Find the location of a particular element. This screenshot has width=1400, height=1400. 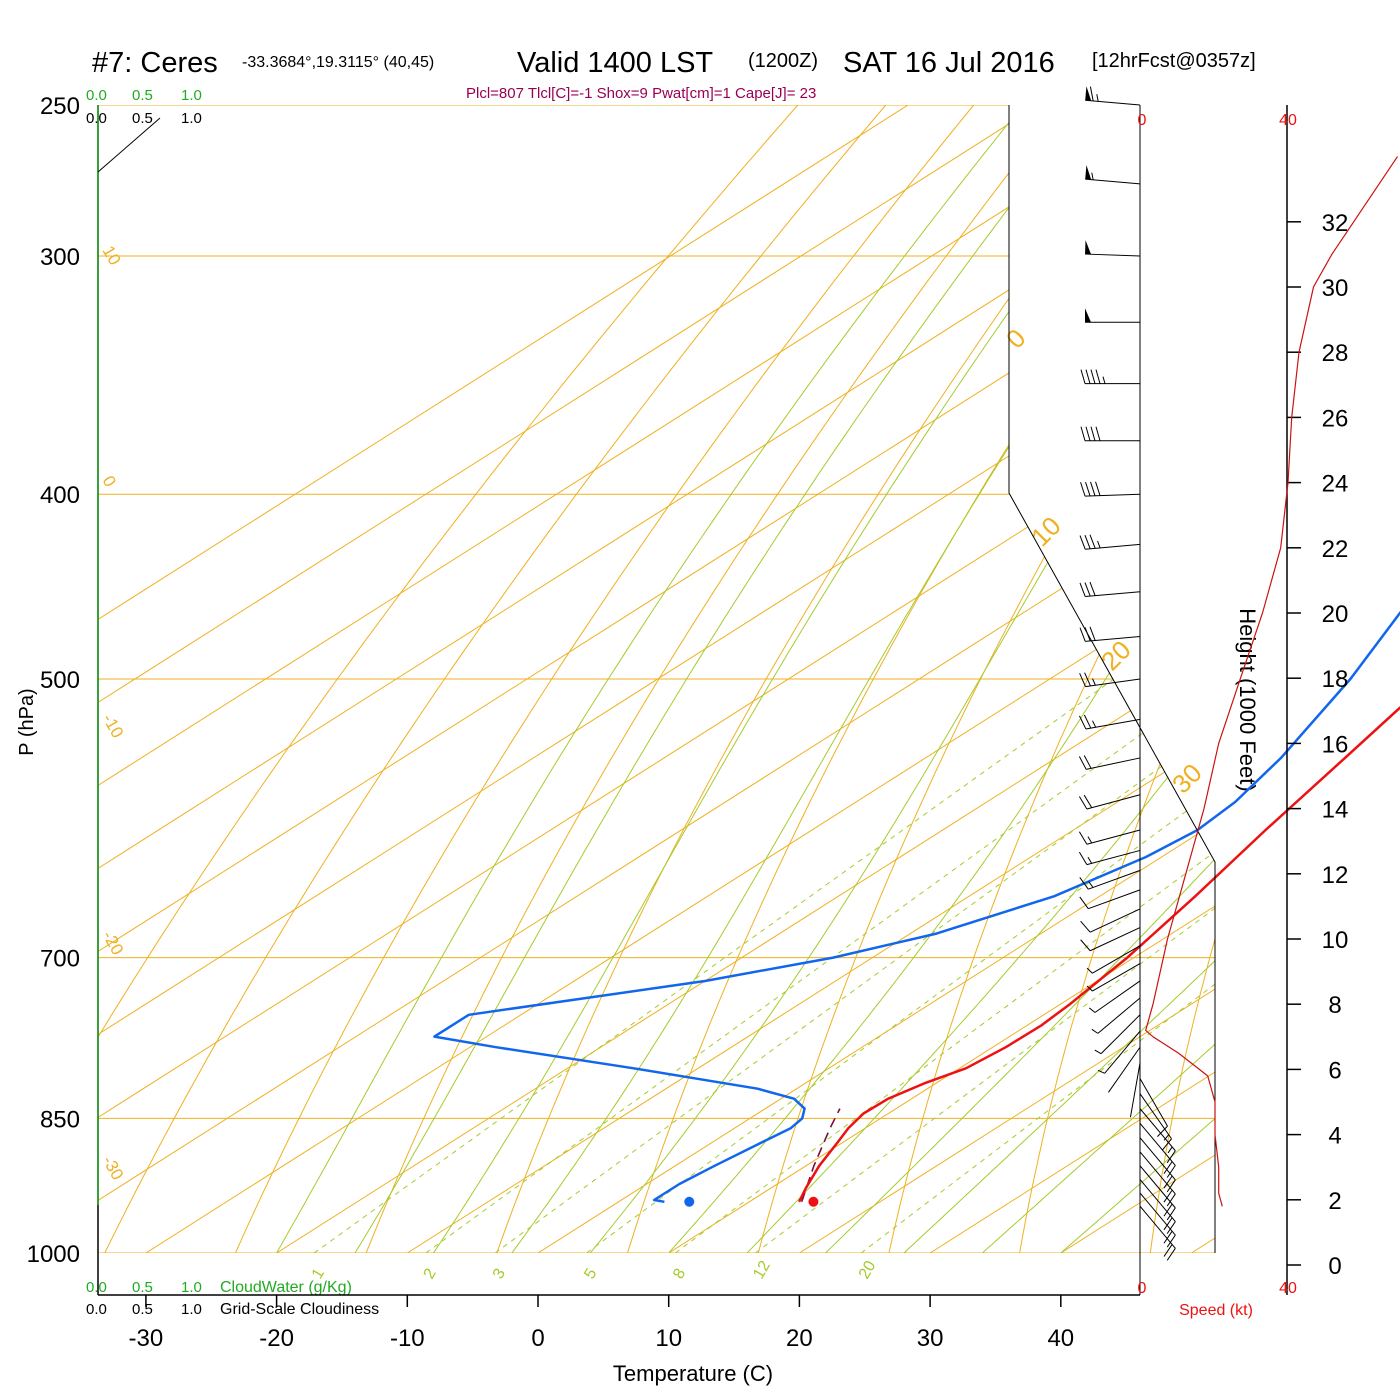

pressure-tick-1000: 1000 is located at coordinates (53, 1254).